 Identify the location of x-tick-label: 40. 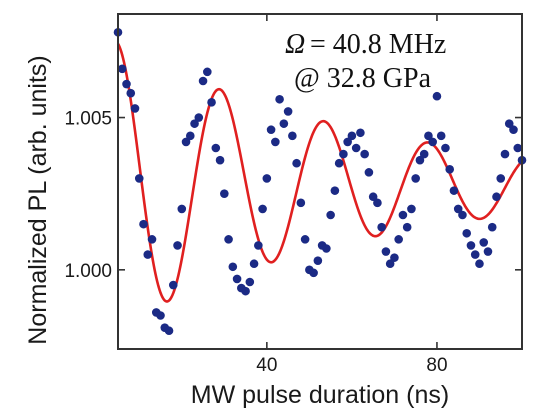
(266, 365).